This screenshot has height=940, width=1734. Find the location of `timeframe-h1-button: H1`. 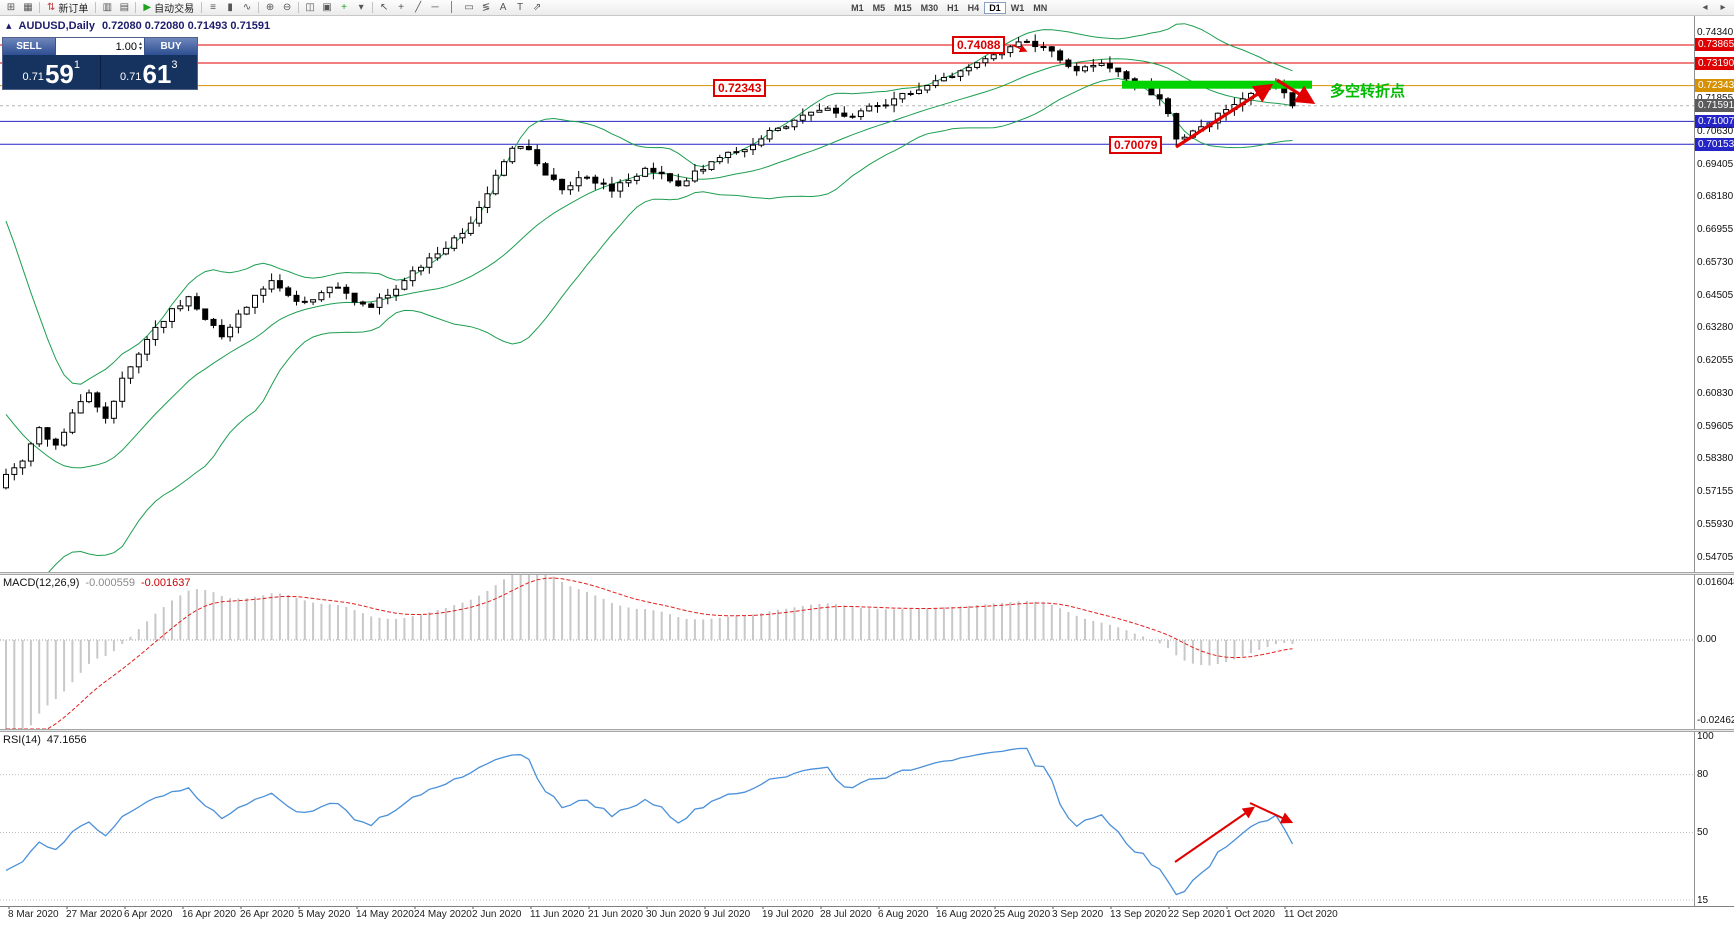

timeframe-h1-button: H1 is located at coordinates (953, 7).